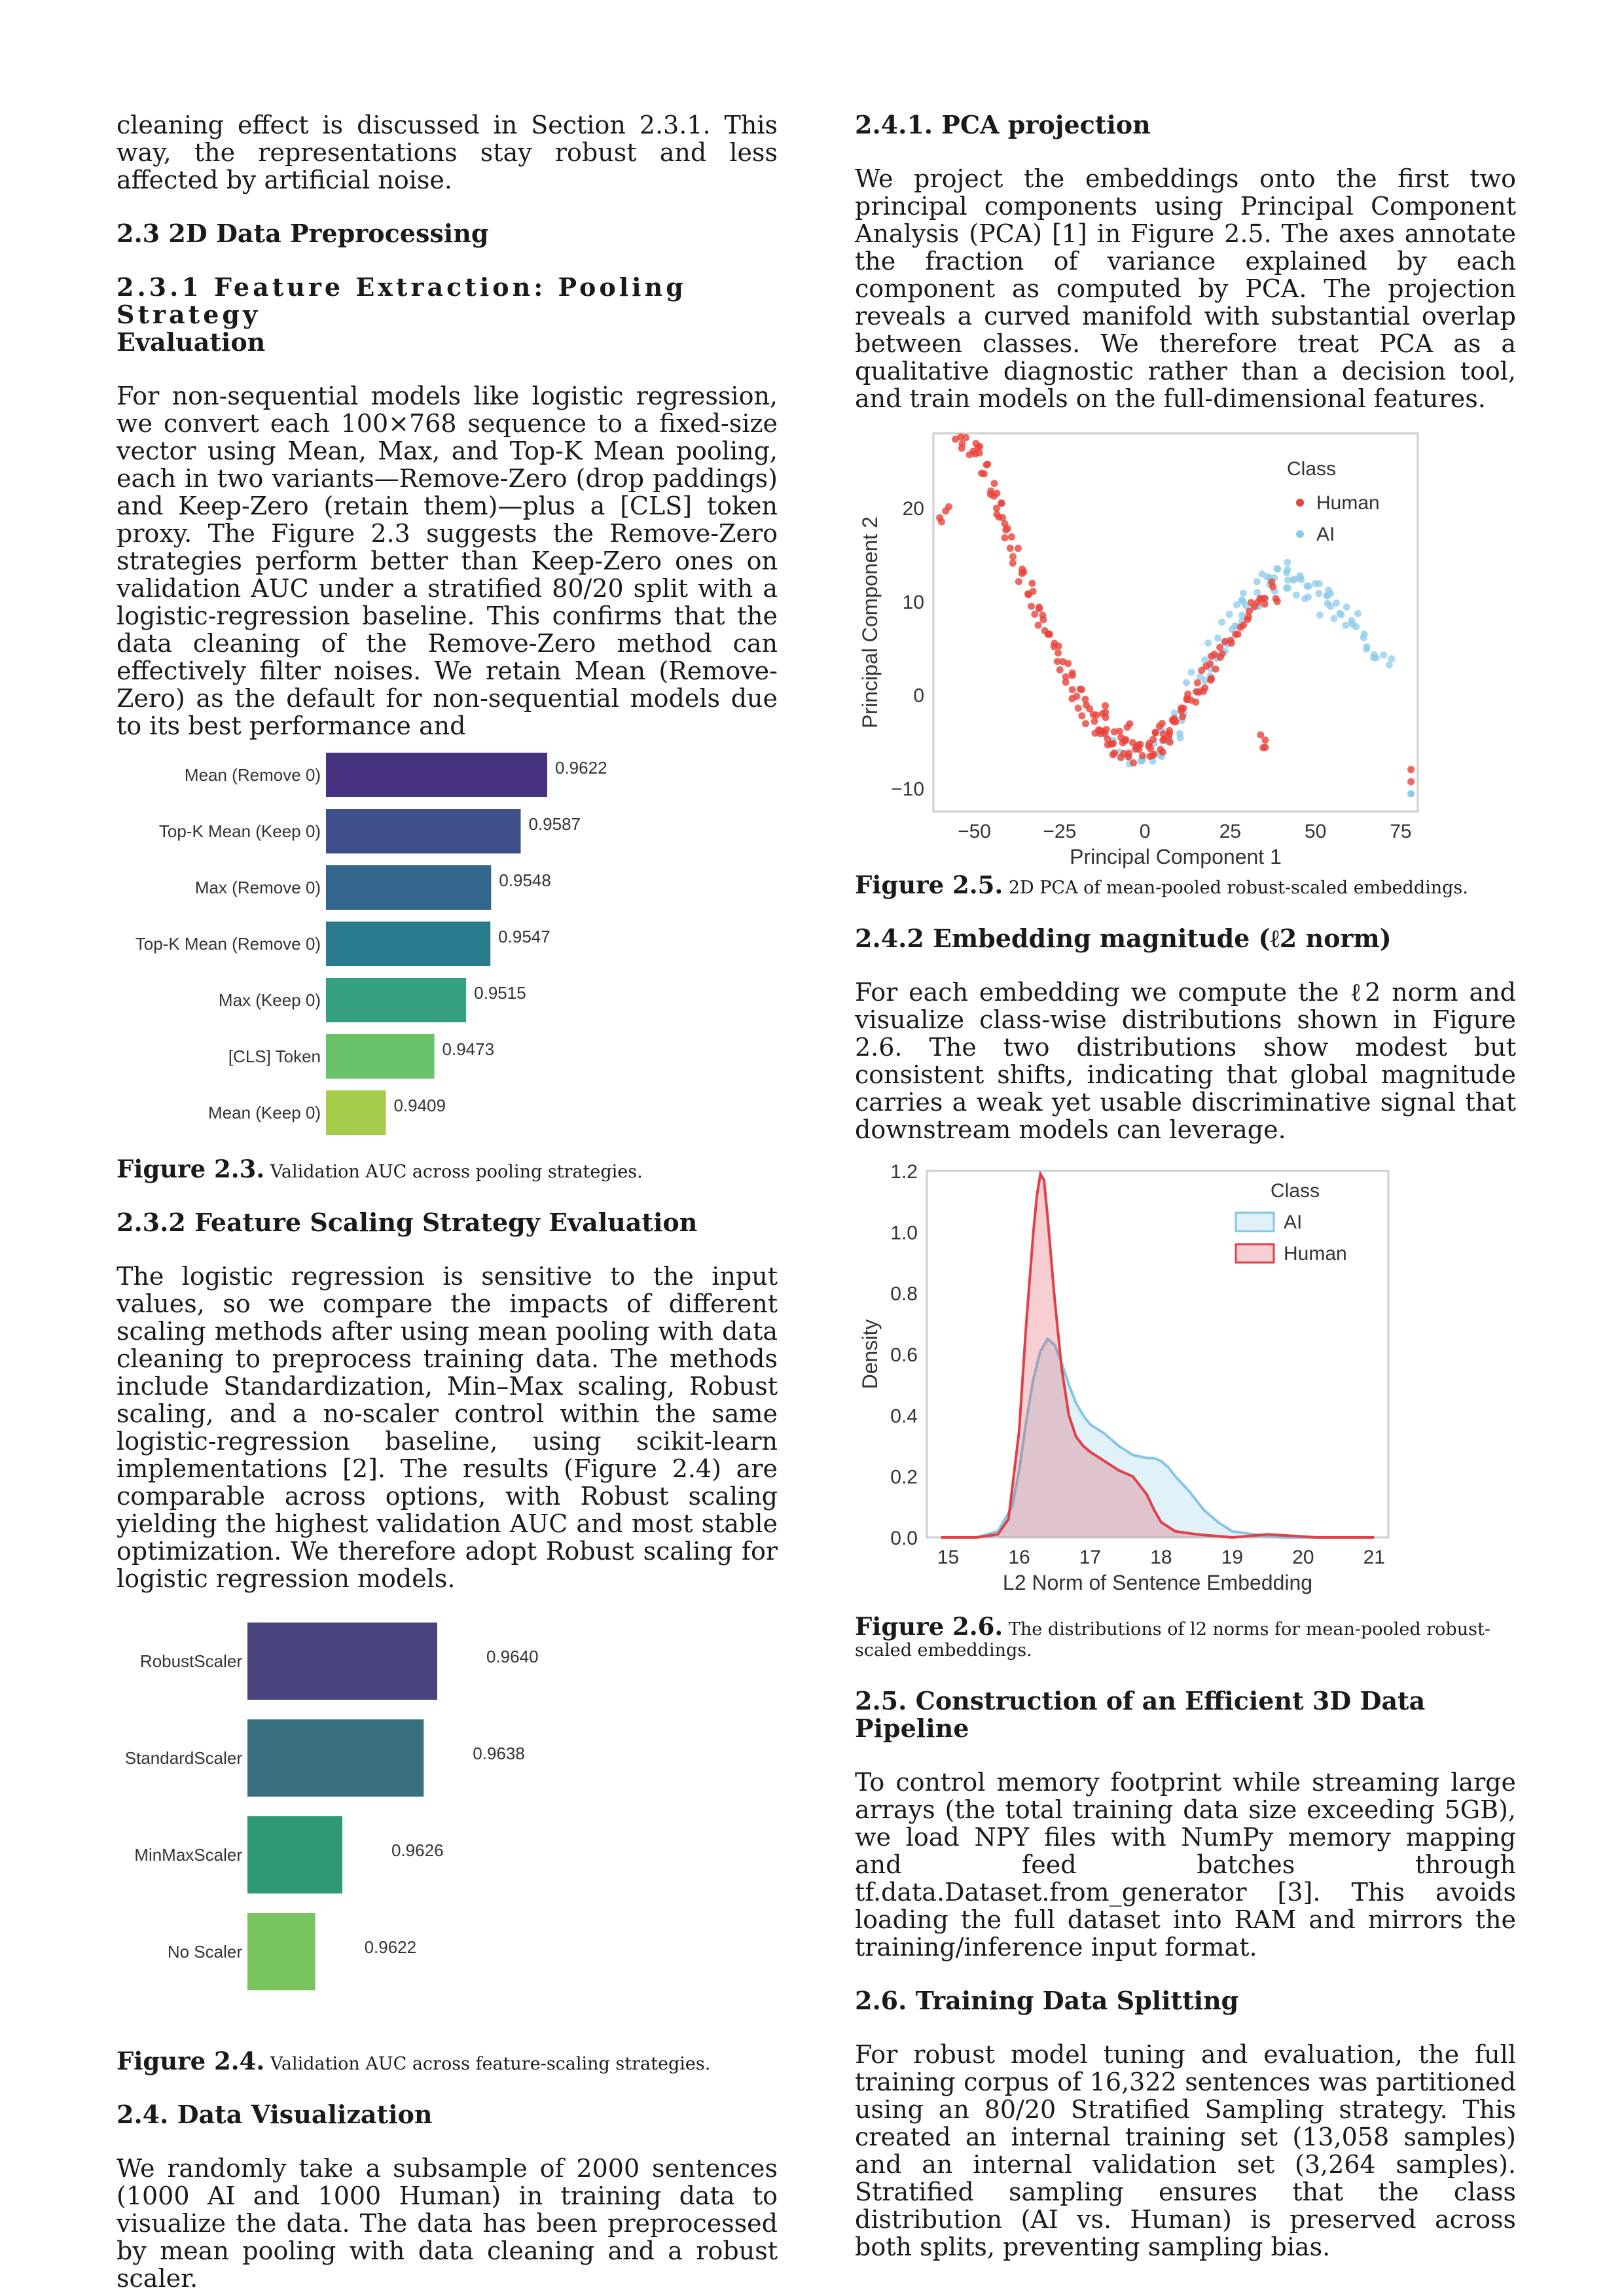 The image size is (1624, 2296). What do you see at coordinates (943, 1650) in the screenshot?
I see `figure-2-6-caption-text-line2: scaled embeddings.` at bounding box center [943, 1650].